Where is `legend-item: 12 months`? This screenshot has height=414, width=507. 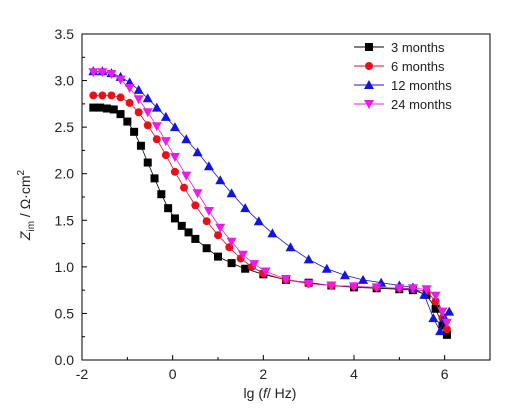 legend-item: 12 months is located at coordinates (403, 85).